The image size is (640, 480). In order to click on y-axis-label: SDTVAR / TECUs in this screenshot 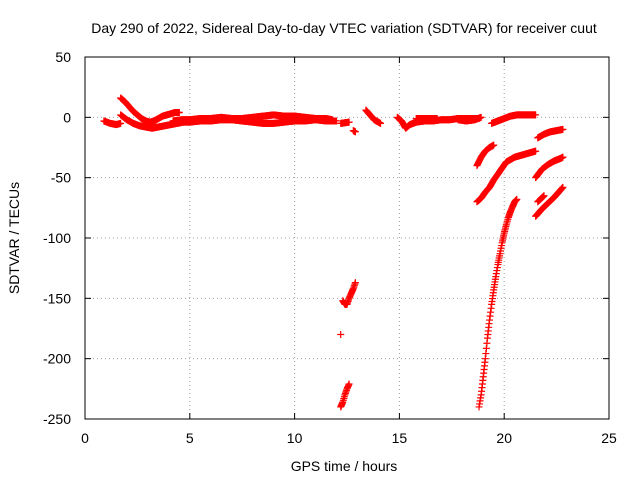, I will do `click(14, 238)`.